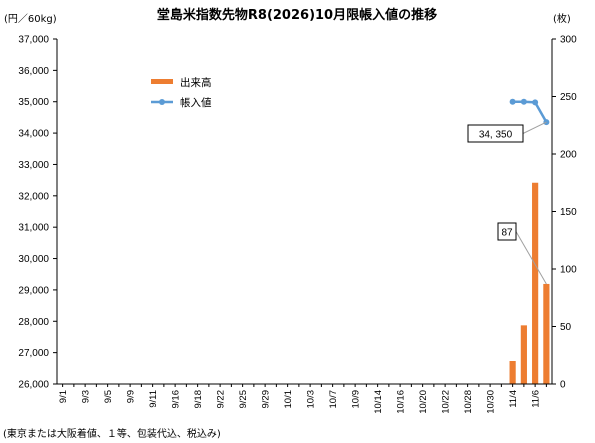 This screenshot has width=595, height=443. Describe the element at coordinates (33, 228) in the screenshot. I see `left-tick-label: 31,000` at that location.